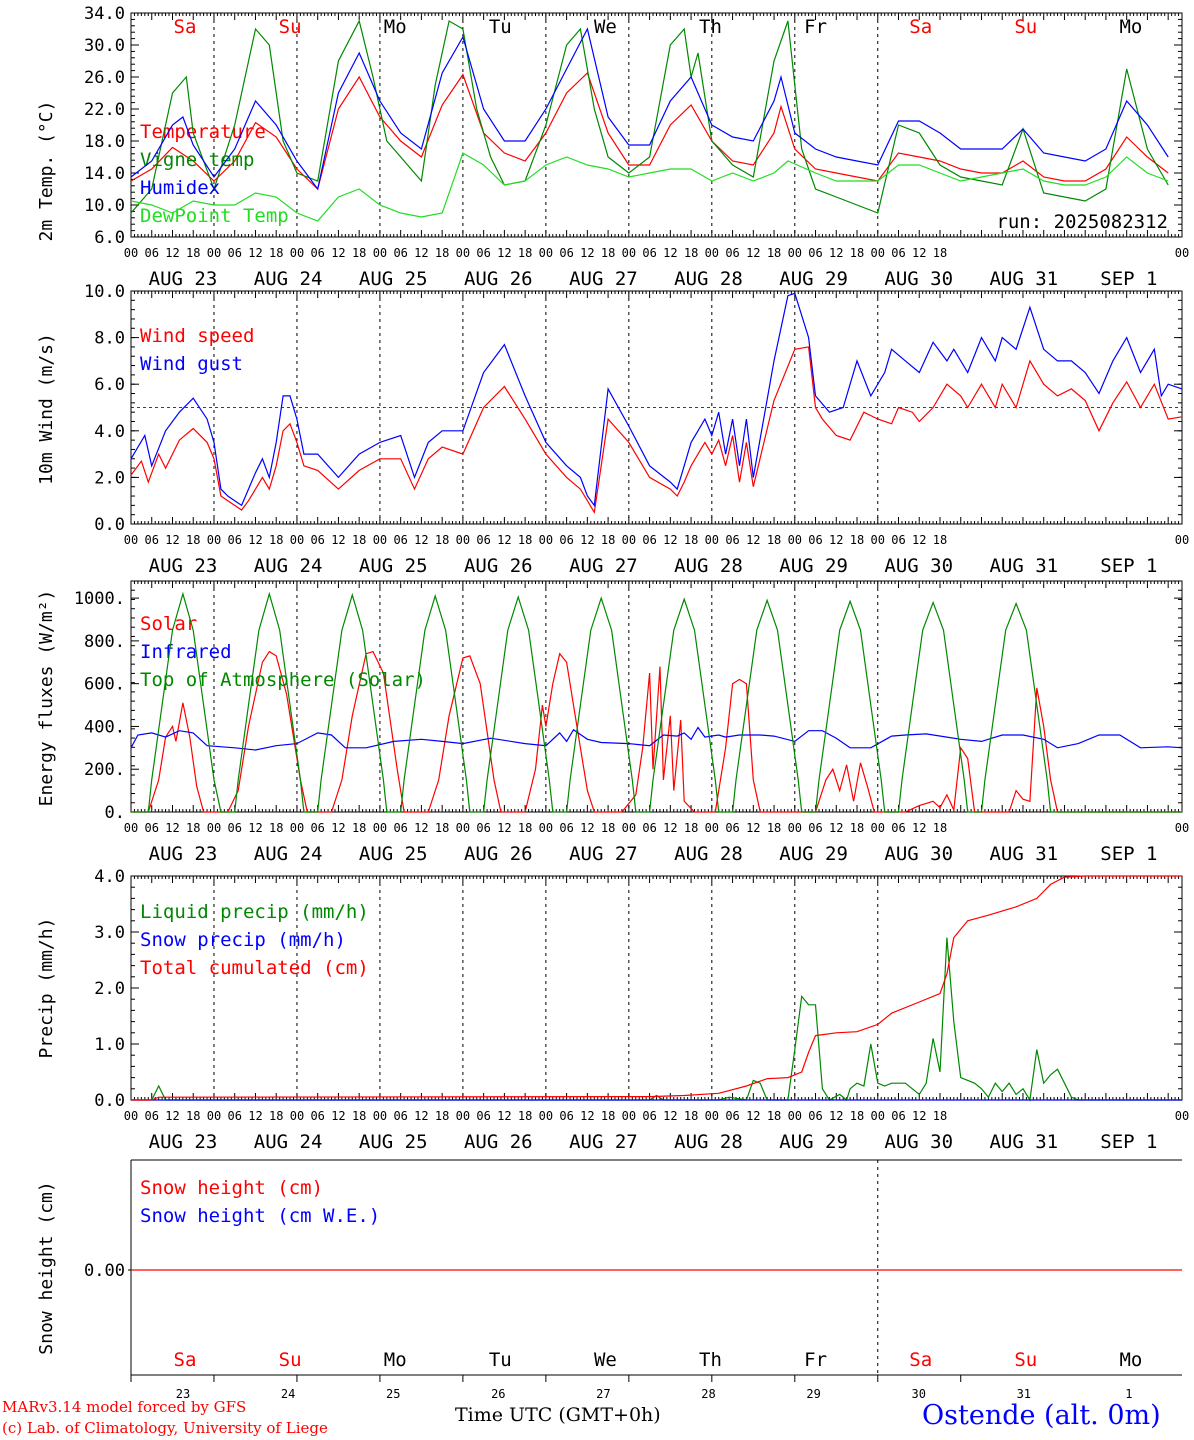 This screenshot has width=1194, height=1440. What do you see at coordinates (395, 1360) in the screenshot?
I see `weekday-label: Mo` at bounding box center [395, 1360].